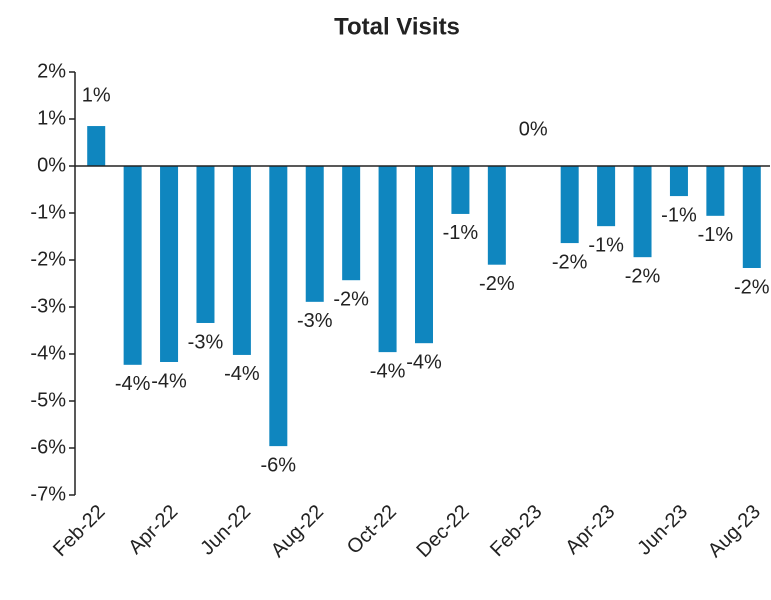 This screenshot has height=600, width=771. What do you see at coordinates (372, 530) in the screenshot?
I see `x-tick-label: Oct-22` at bounding box center [372, 530].